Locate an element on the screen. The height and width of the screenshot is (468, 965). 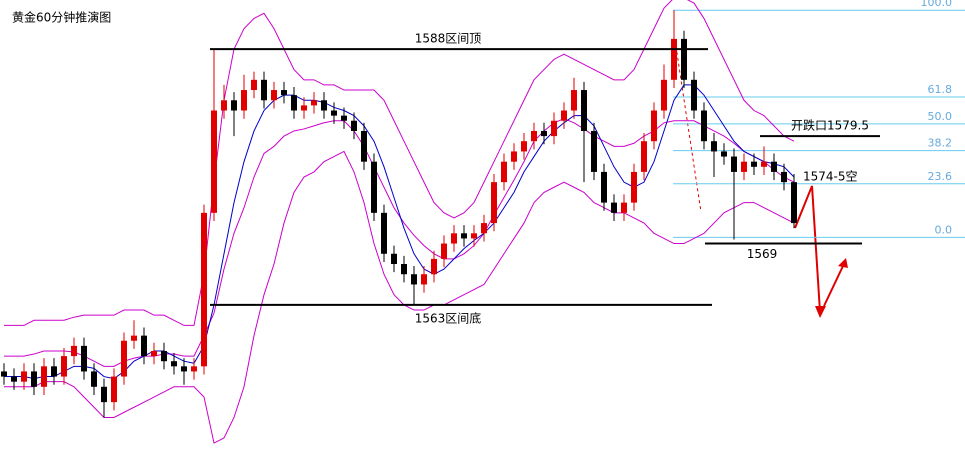
projection-path is located at coordinates (807, 249).